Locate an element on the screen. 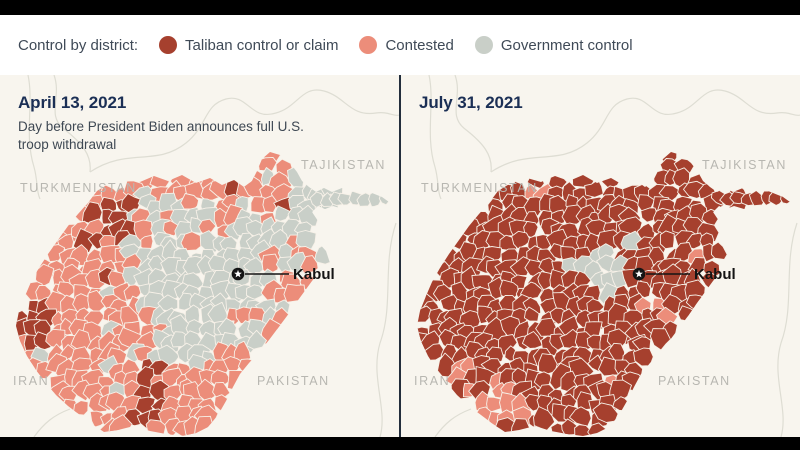 The width and height of the screenshot is (800, 450). legend-item-taliban: Taliban control or claim is located at coordinates (248, 45).